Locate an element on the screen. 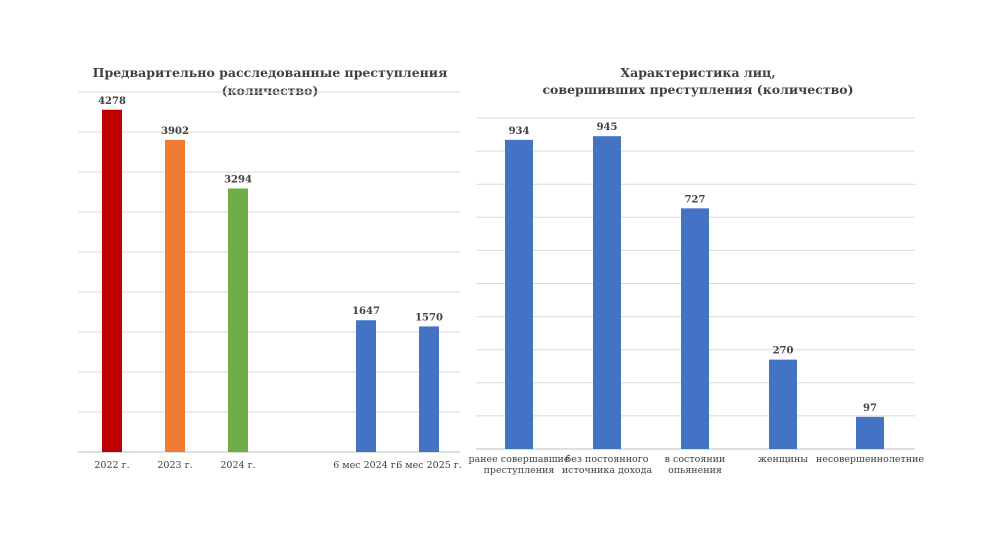 This screenshot has width=991, height=556. data-label: 945 is located at coordinates (607, 127).